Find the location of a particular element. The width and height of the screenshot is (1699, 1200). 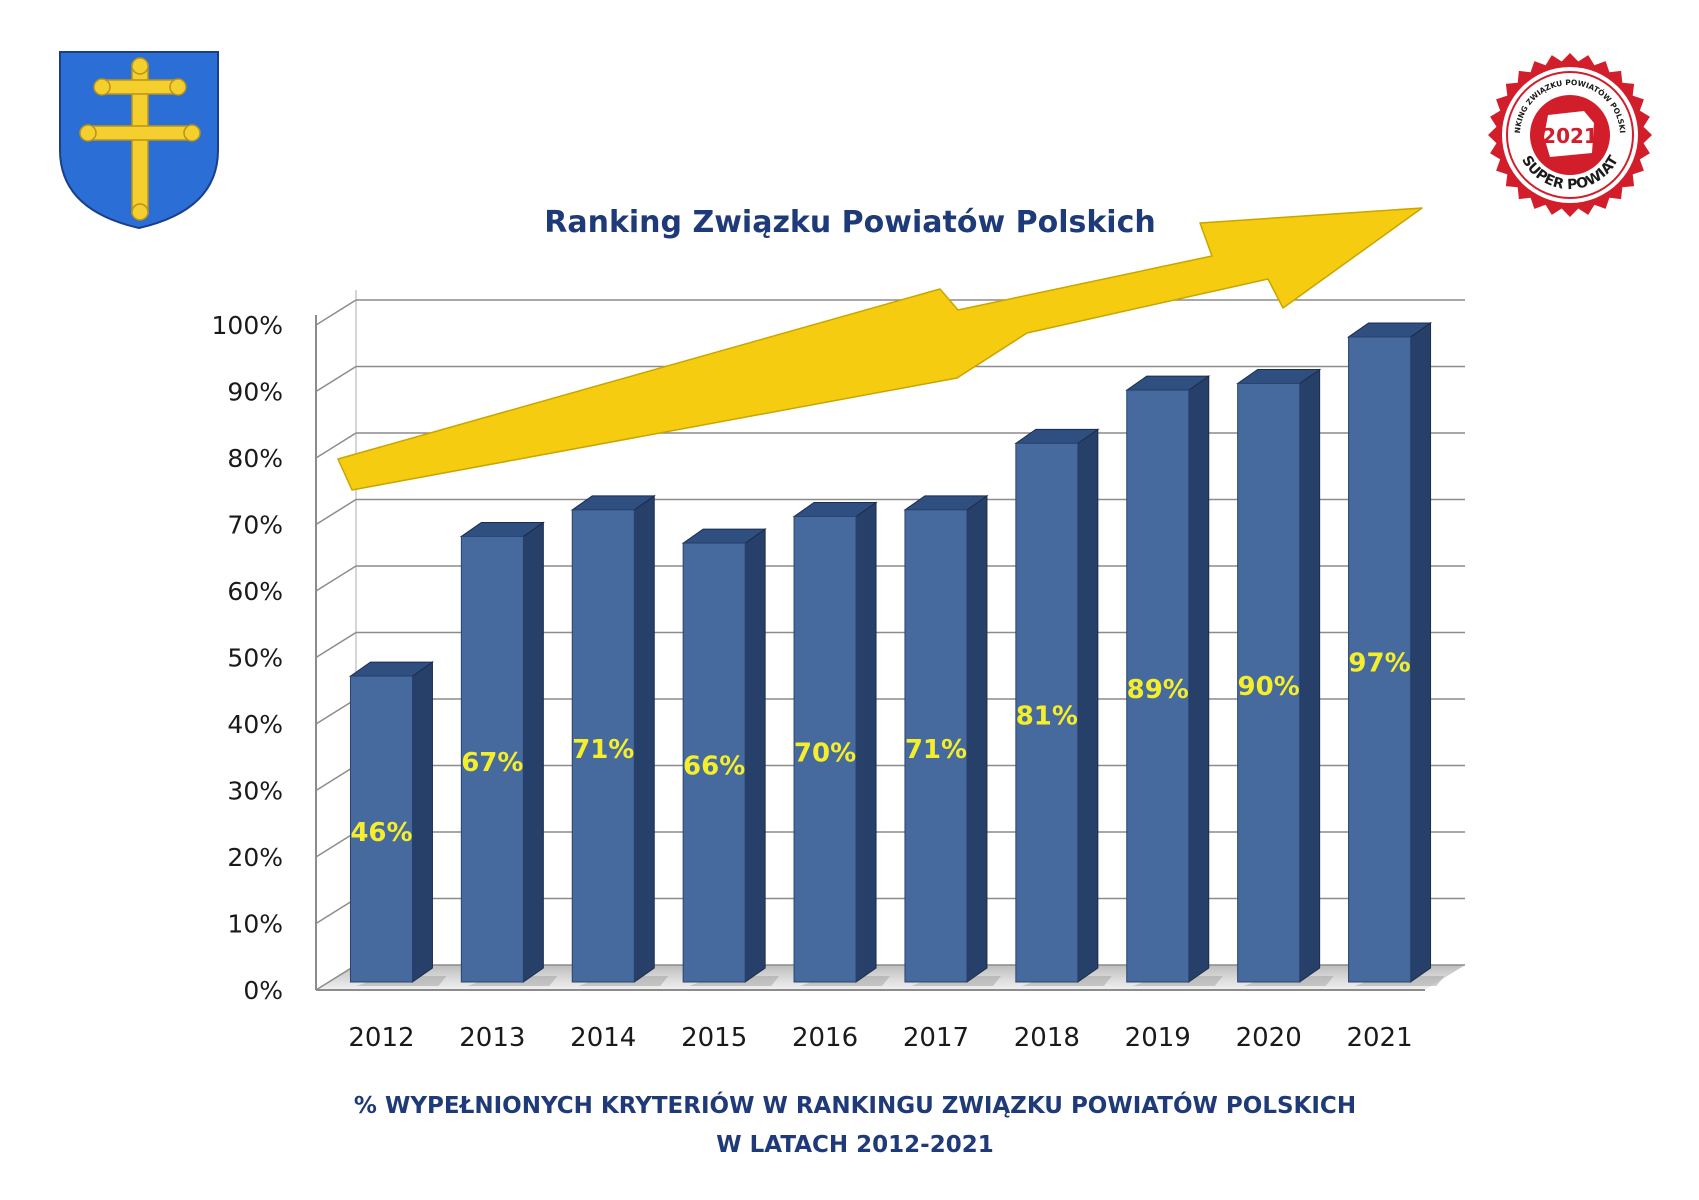

bar-2014: 71% is located at coordinates (619, 740).